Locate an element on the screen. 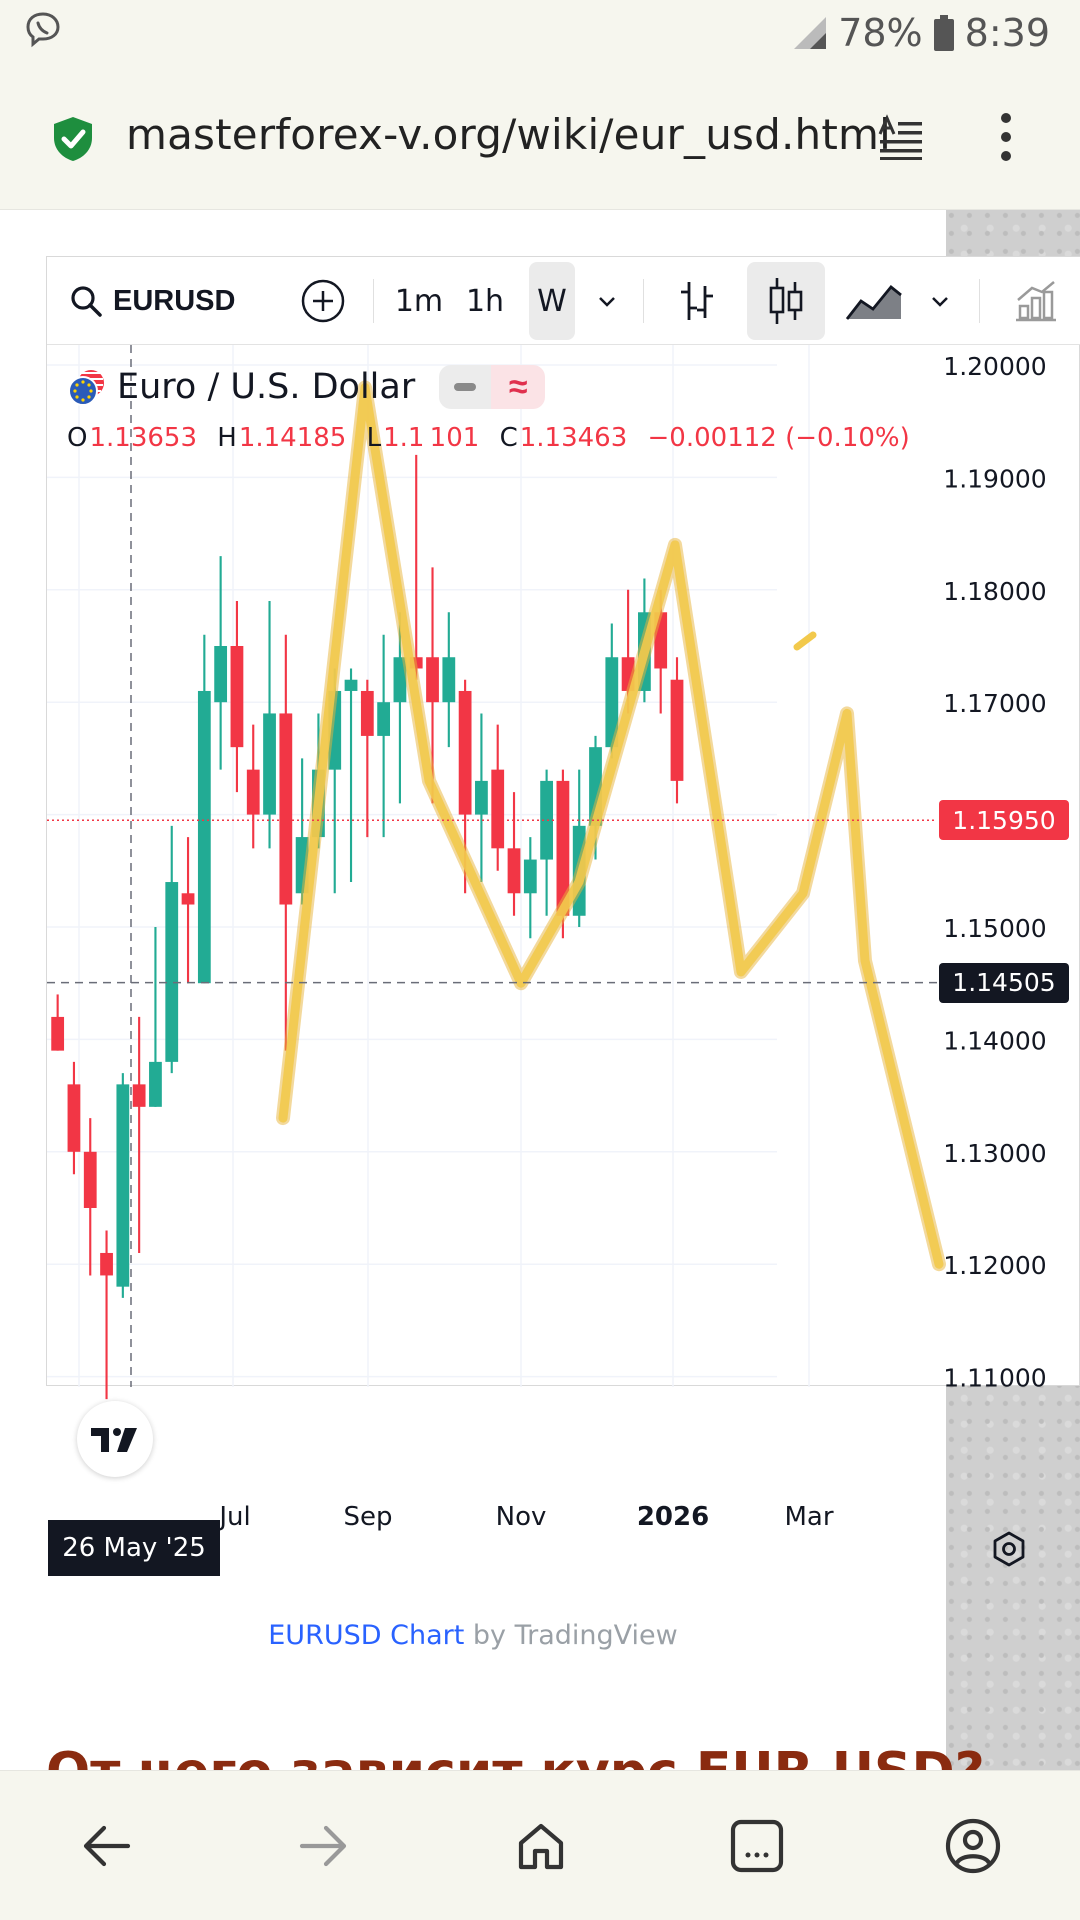 This screenshot has height=1920, width=1080. indicators-button is located at coordinates (1035, 301).